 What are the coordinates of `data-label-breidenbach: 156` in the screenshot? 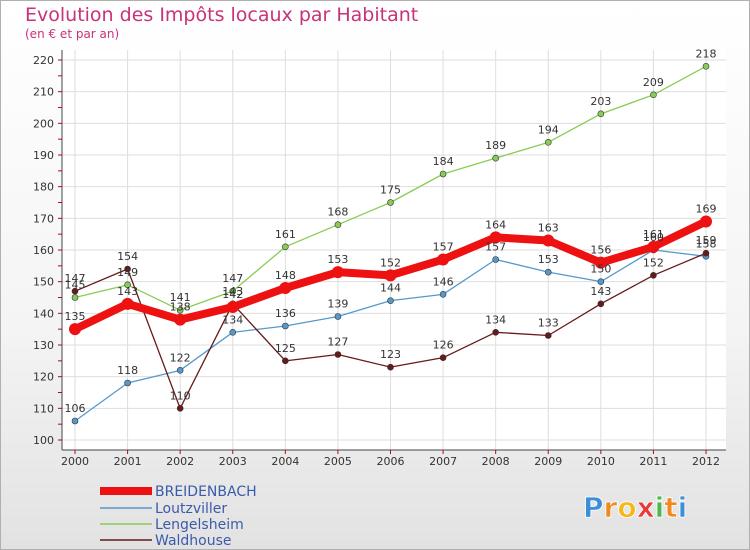 It's located at (600, 250).